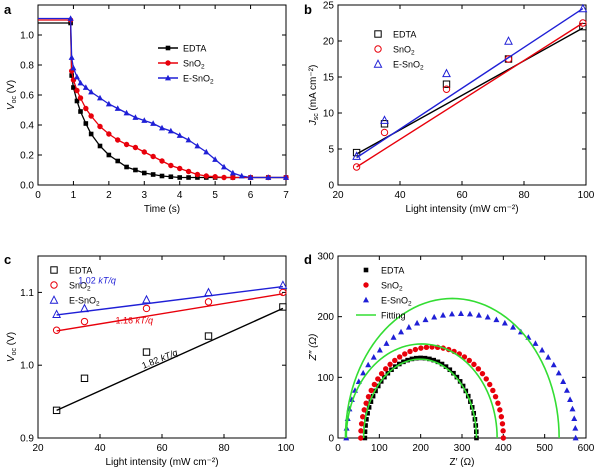 The image size is (600, 474). I want to click on x-tick-label: 200, so click(420, 448).